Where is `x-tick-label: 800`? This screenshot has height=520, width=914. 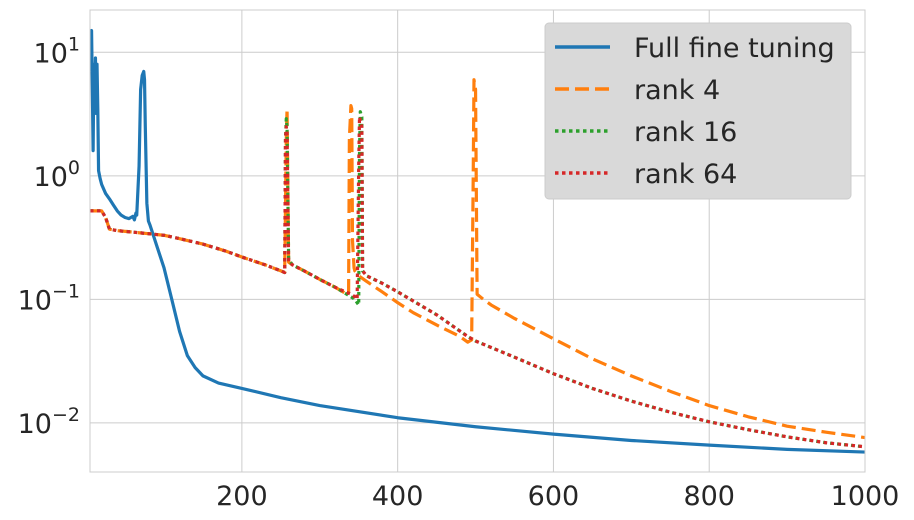
x-tick-label: 800 is located at coordinates (709, 496).